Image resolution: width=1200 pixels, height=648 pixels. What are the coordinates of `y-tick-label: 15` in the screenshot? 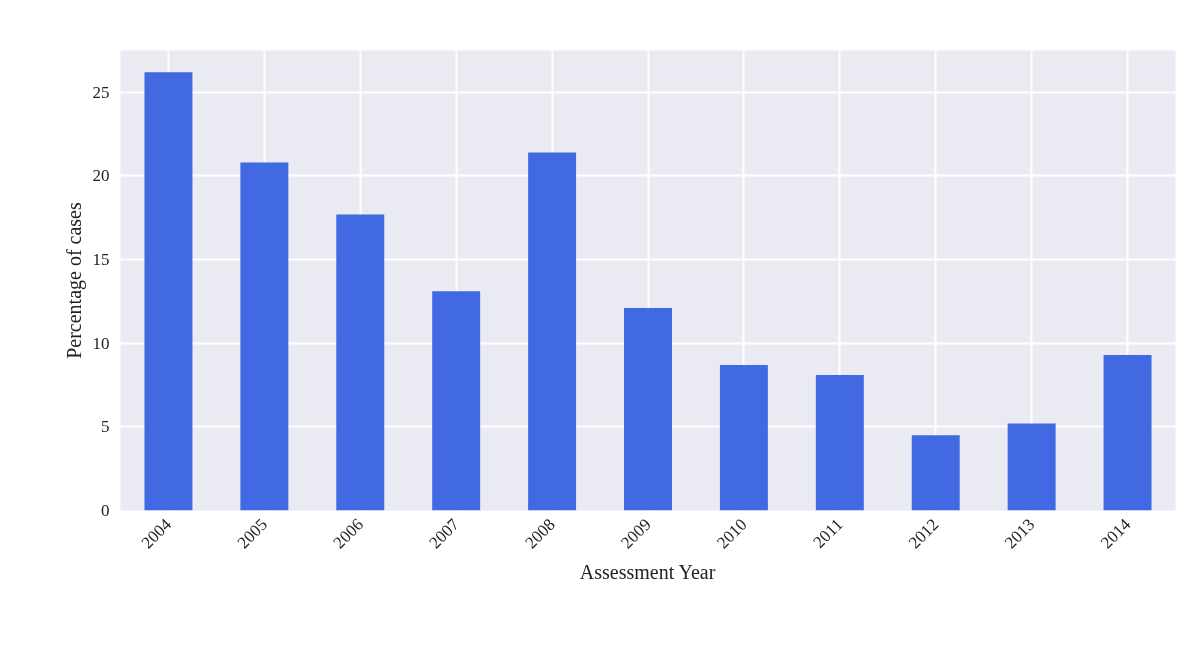 It's located at (101, 260).